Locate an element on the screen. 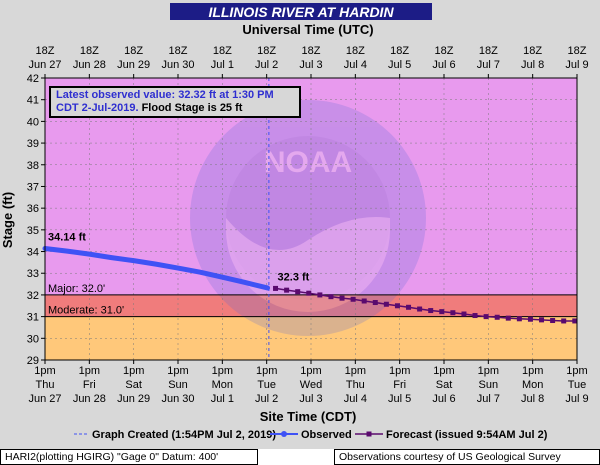 Image resolution: width=600 pixels, height=465 pixels. top-tick-label-date: Jul 5 is located at coordinates (399, 65).